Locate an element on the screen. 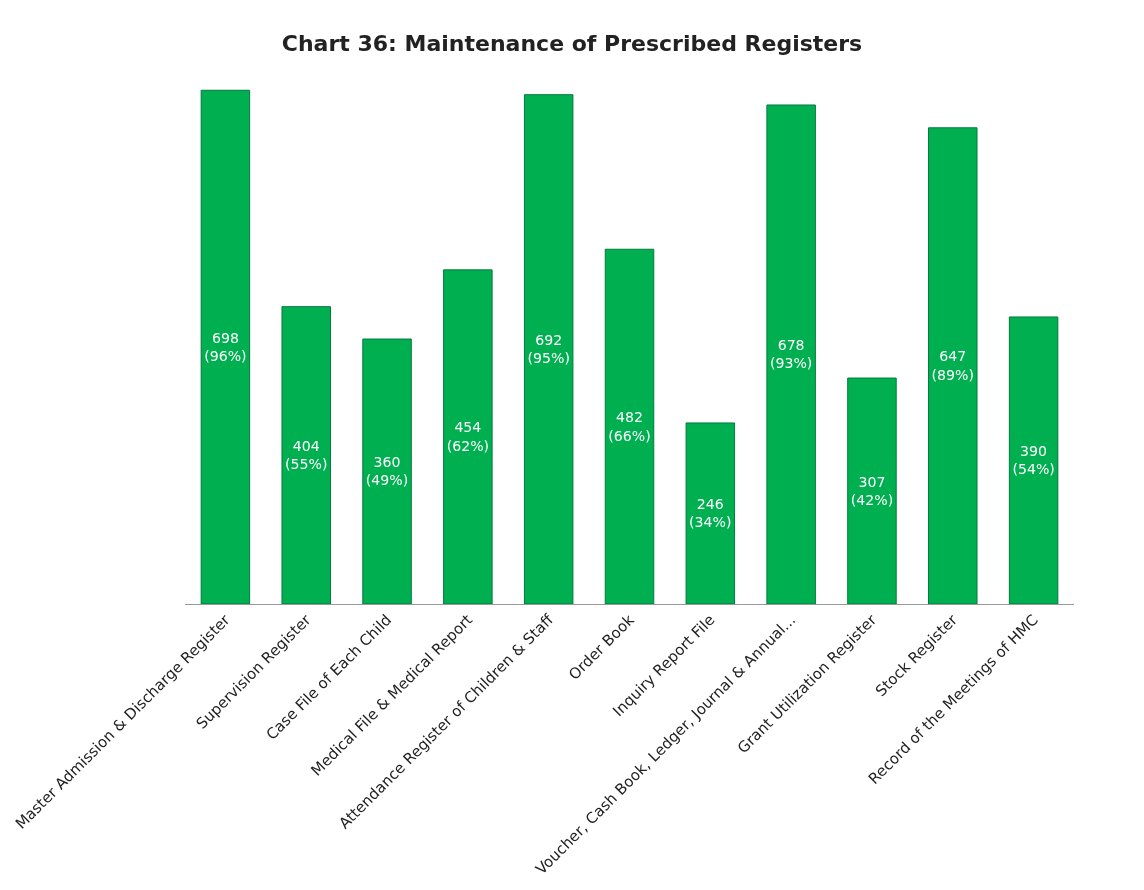  data-label: 482 (66%) is located at coordinates (629, 426).